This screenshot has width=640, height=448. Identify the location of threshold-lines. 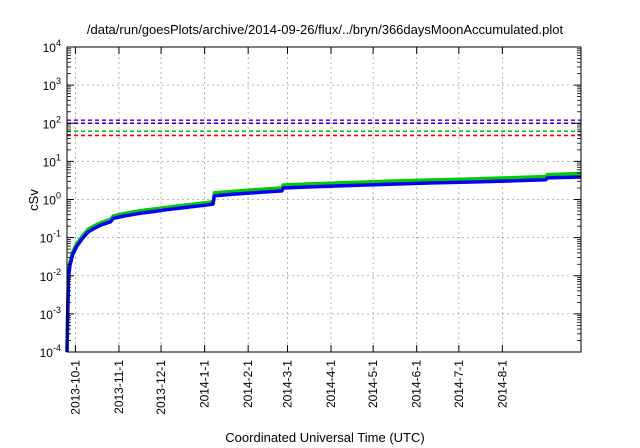
(324, 128).